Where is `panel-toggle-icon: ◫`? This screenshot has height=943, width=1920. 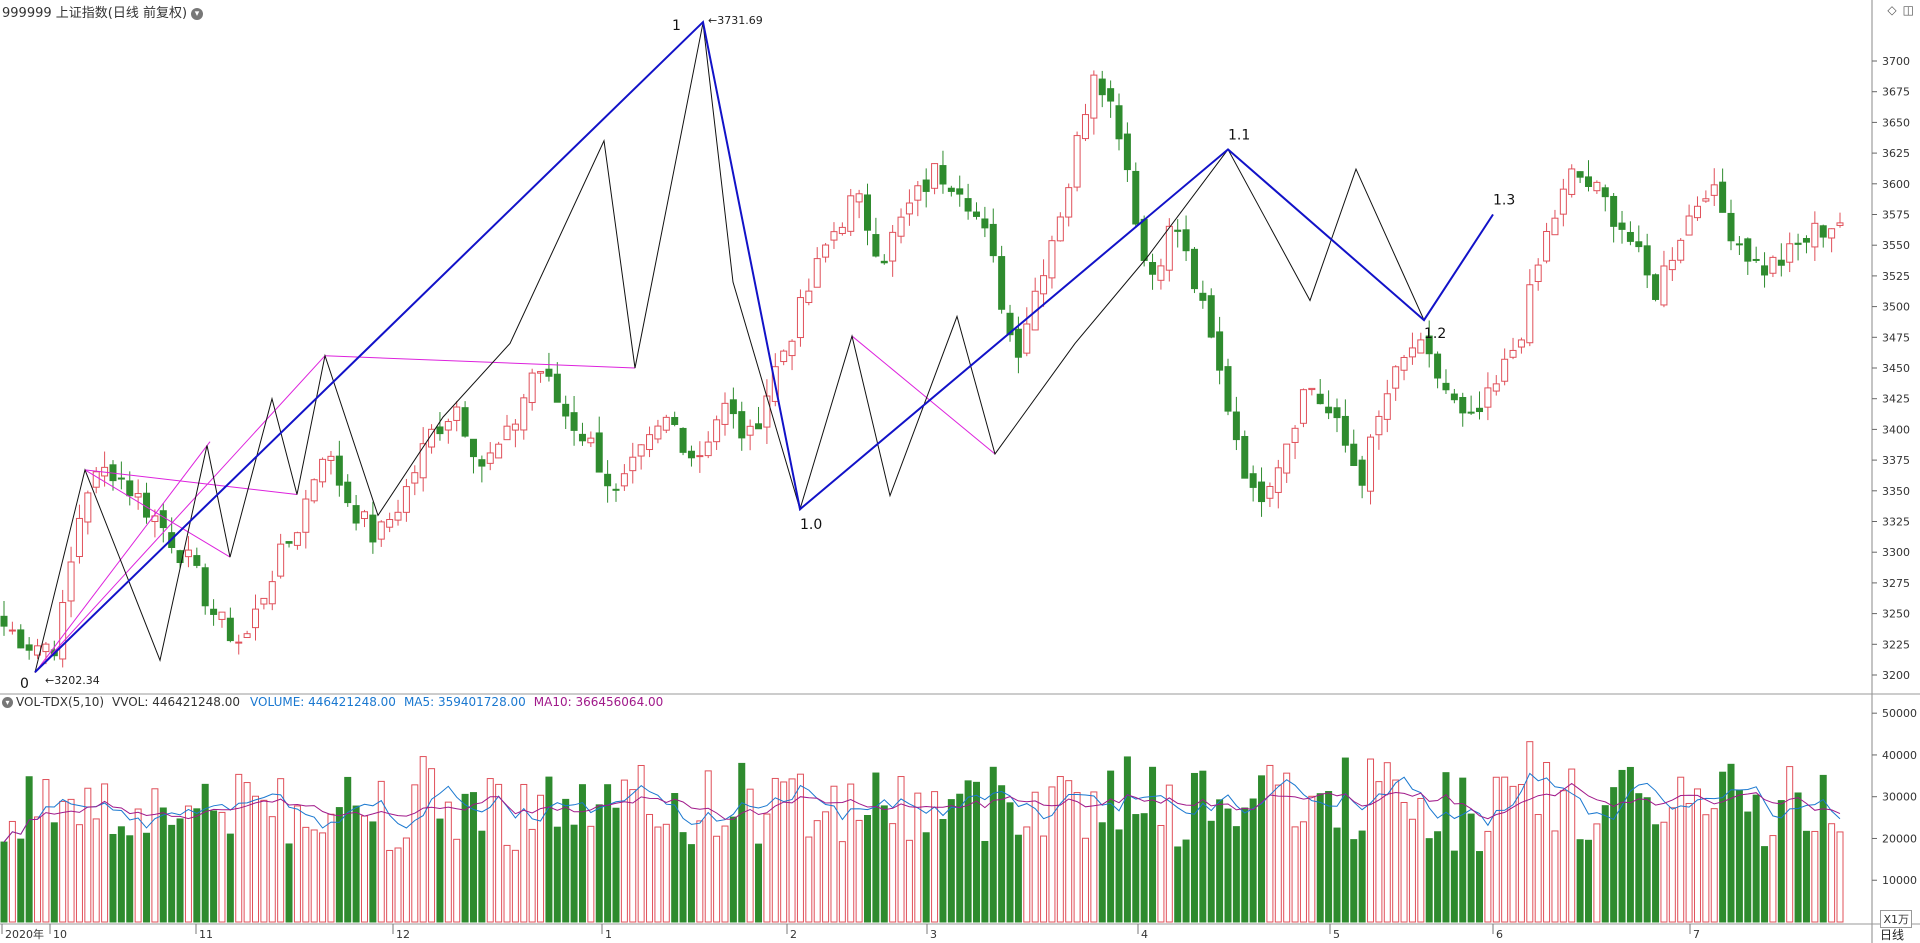 panel-toggle-icon: ◫ is located at coordinates (1908, 10).